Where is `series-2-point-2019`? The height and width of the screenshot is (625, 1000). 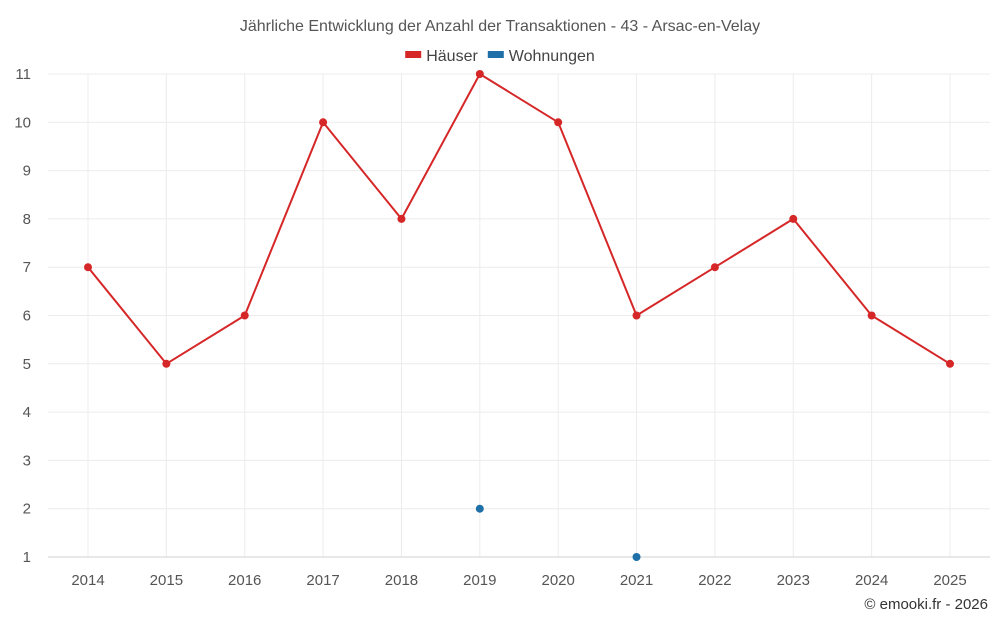 series-2-point-2019 is located at coordinates (479, 508).